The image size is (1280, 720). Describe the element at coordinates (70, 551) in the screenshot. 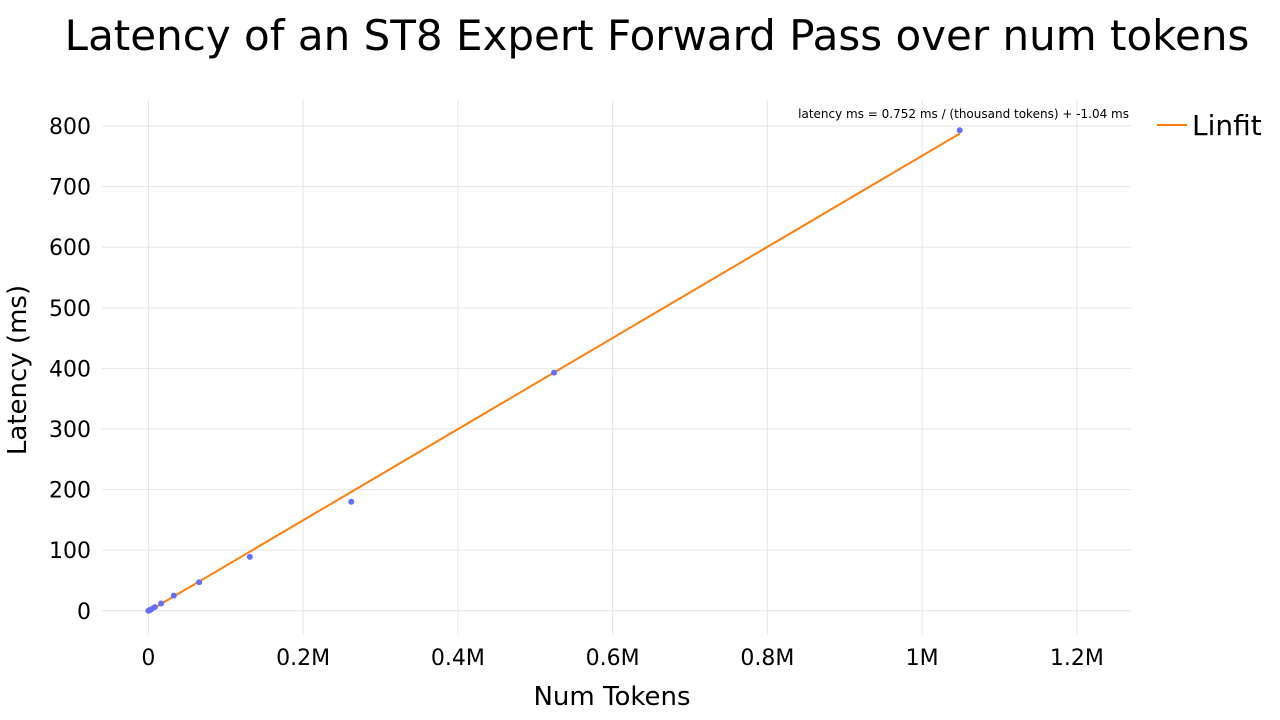

I see `y-tick-label: 100` at that location.